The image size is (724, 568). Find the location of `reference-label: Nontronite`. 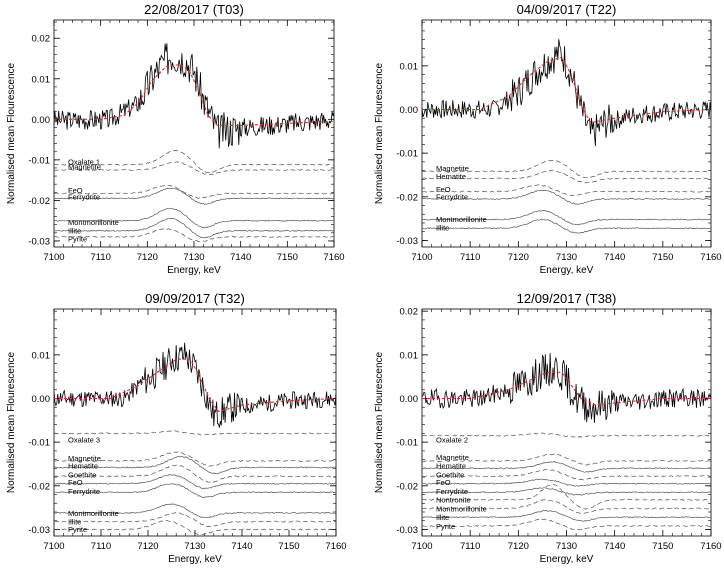

reference-label: Nontronite is located at coordinates (453, 500).